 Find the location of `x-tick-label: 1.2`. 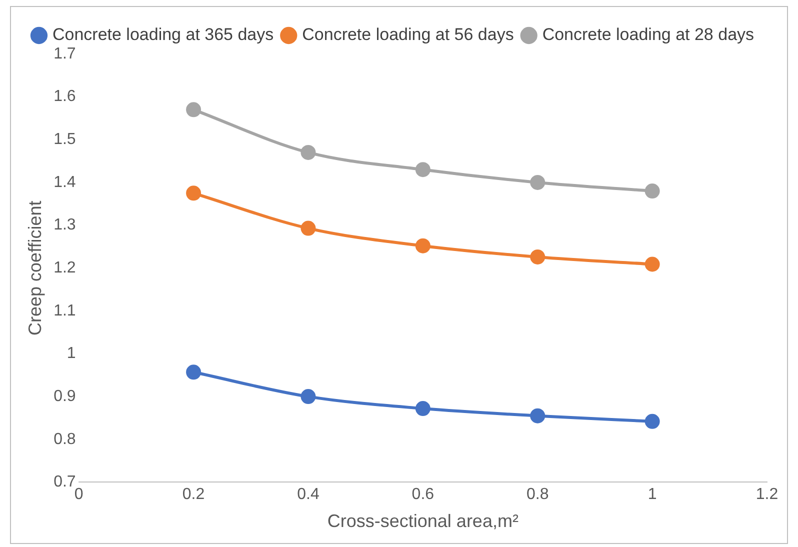

x-tick-label: 1.2 is located at coordinates (767, 495).